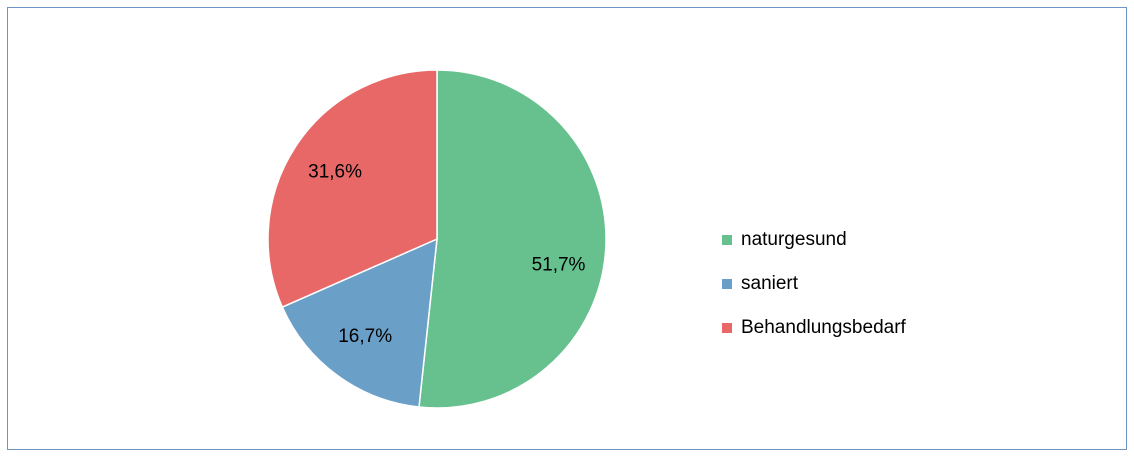  What do you see at coordinates (559, 265) in the screenshot?
I see `data-label: 51,7%` at bounding box center [559, 265].